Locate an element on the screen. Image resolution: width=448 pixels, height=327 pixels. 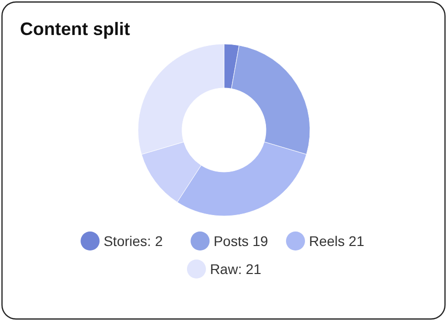
legend-label: Posts 19 is located at coordinates (241, 241).